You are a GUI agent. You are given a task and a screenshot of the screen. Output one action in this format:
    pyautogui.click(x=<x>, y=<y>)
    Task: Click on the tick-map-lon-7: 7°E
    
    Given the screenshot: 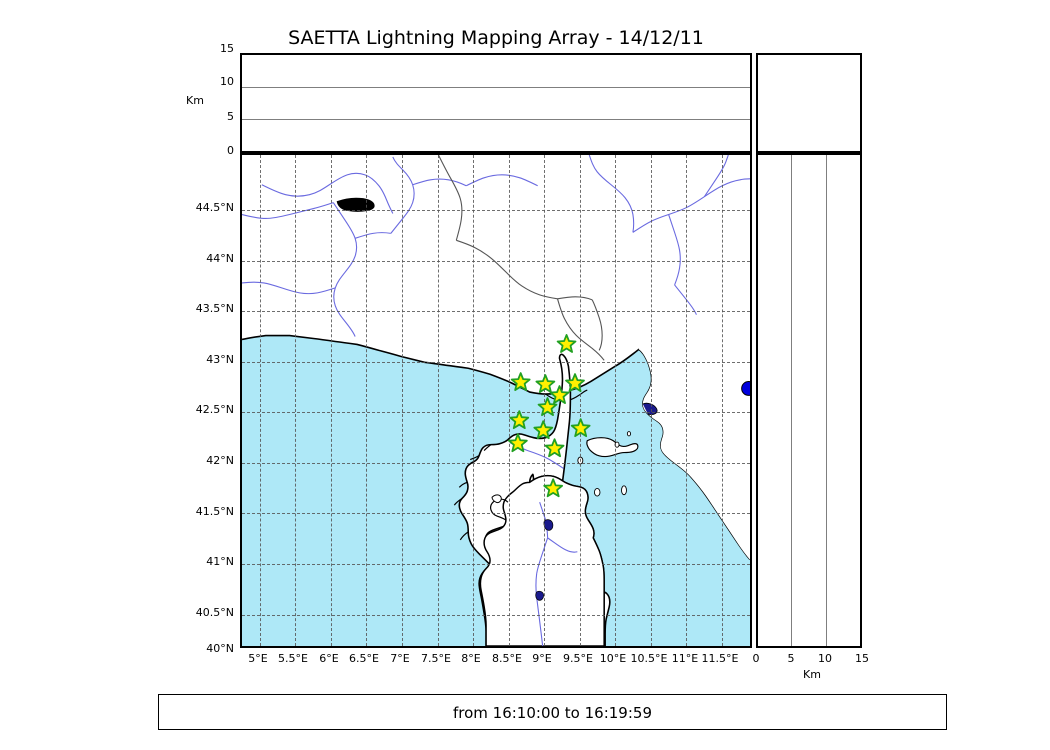 What is the action you would take?
    pyautogui.click(x=400, y=658)
    